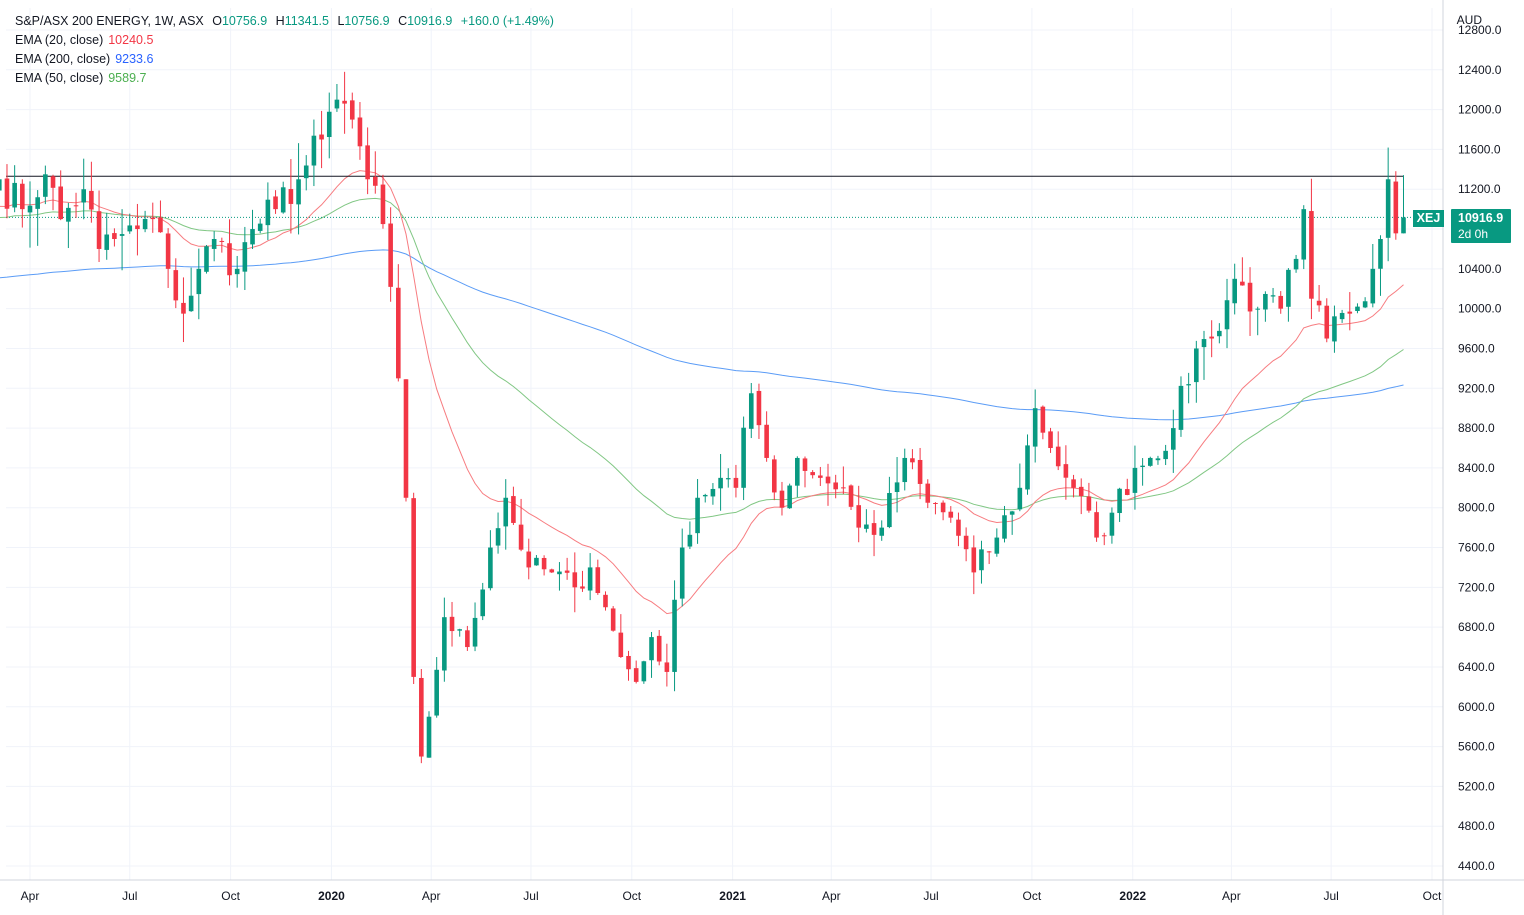 This screenshot has width=1524, height=915. Describe the element at coordinates (287, 78) in the screenshot. I see `ema50-legend: EMA (50, close) 9589.7` at that location.